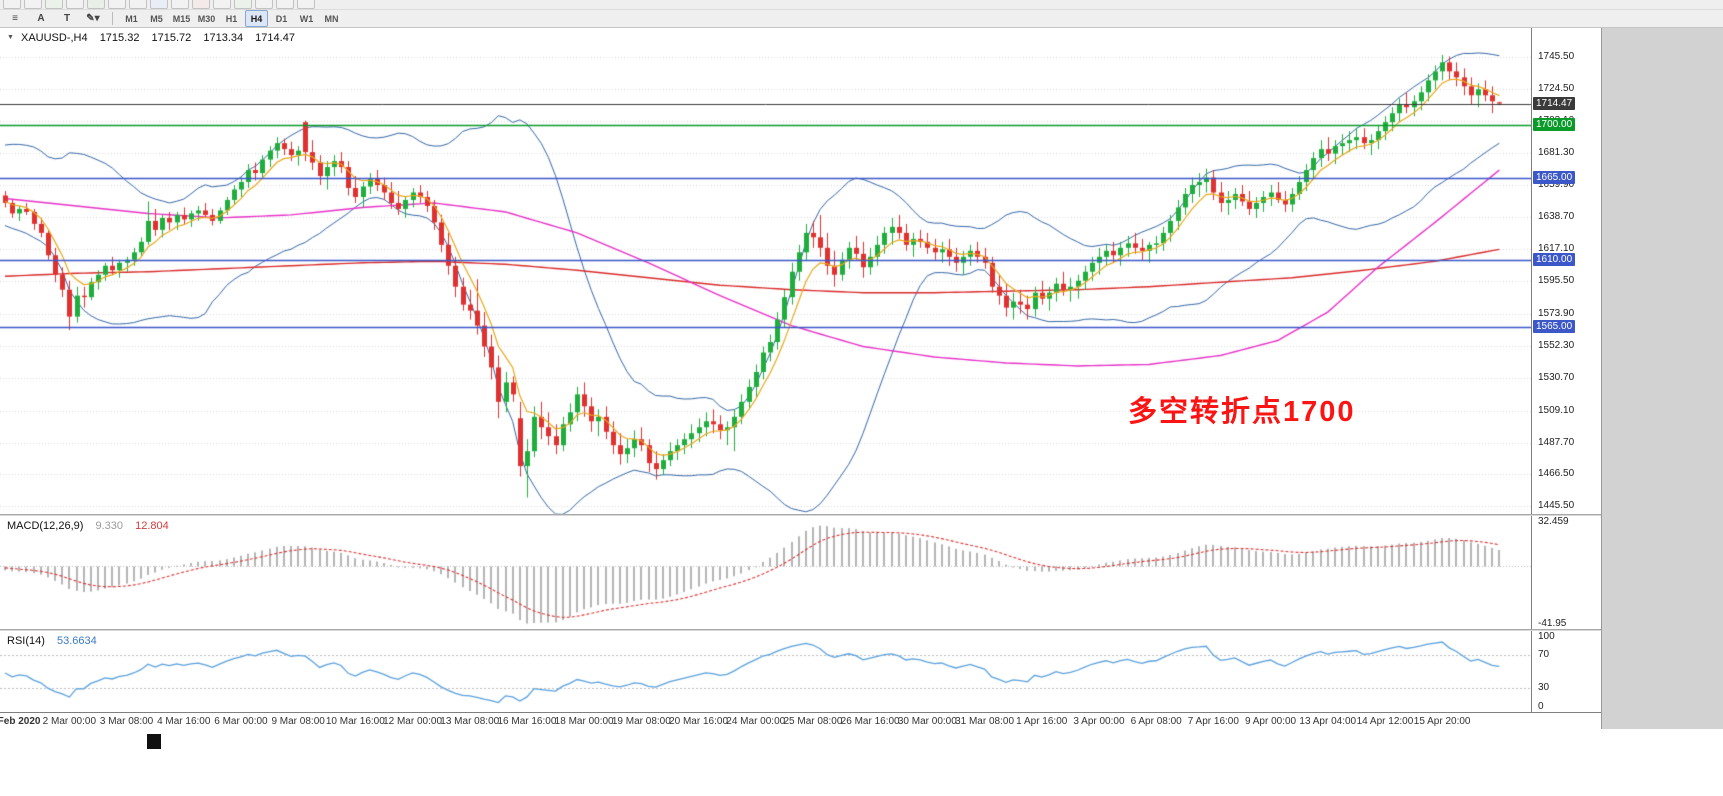  I want to click on toolbar-separator, so click(112, 18).